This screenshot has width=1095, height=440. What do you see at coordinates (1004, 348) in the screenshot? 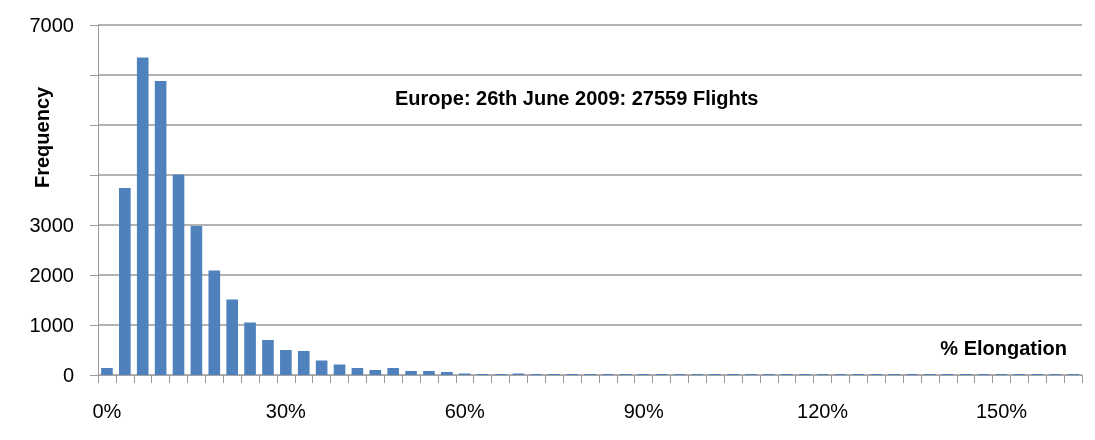
I see `x-axis-title: % Elongation` at bounding box center [1004, 348].